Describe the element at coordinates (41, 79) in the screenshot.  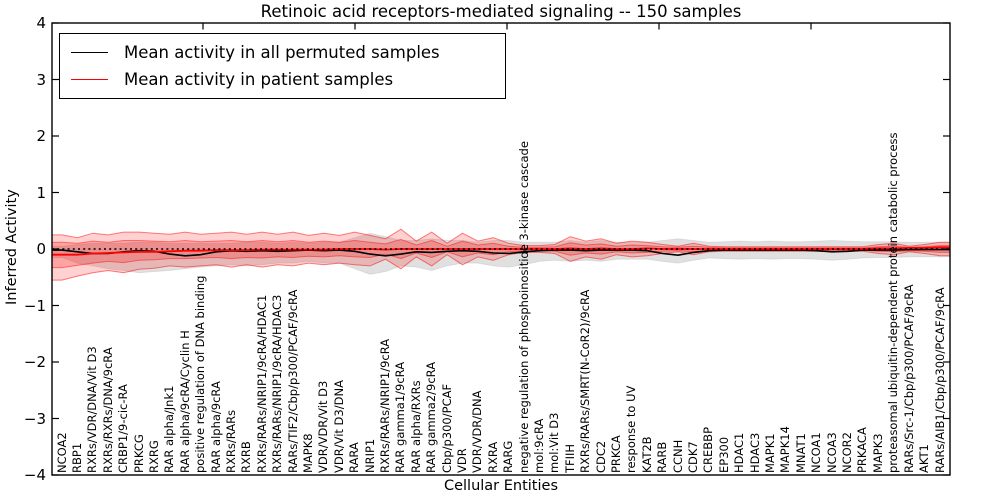
I see `y-tick-label: 3` at that location.